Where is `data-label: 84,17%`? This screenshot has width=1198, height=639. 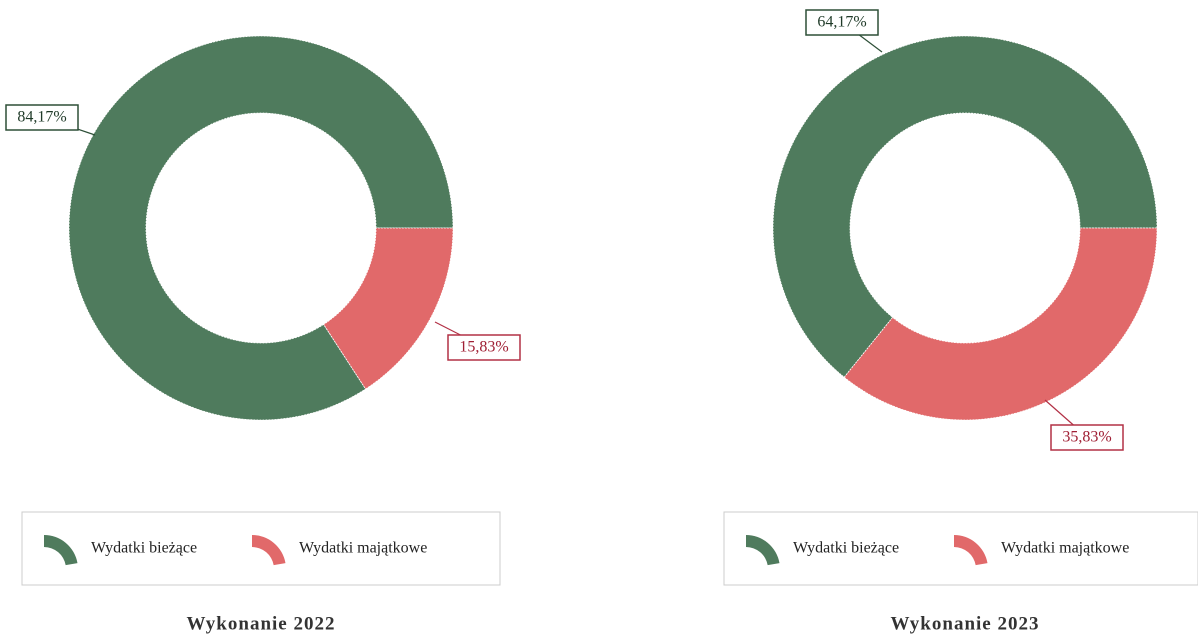 data-label: 84,17% is located at coordinates (41, 117).